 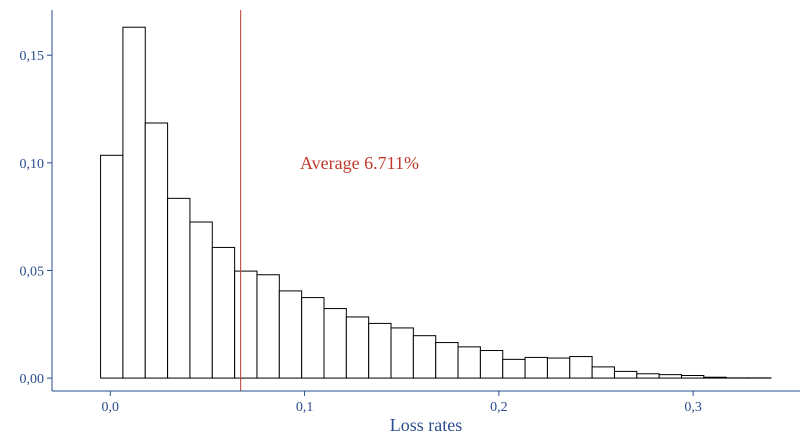 I want to click on average-annotation: Average 6.711%, so click(x=359, y=163).